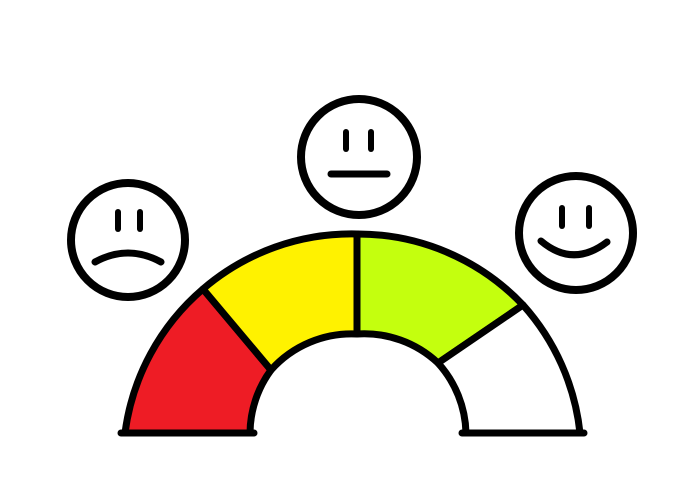 The width and height of the screenshot is (700, 500). What do you see at coordinates (128, 240) in the screenshot?
I see `sad-face-icon` at bounding box center [128, 240].